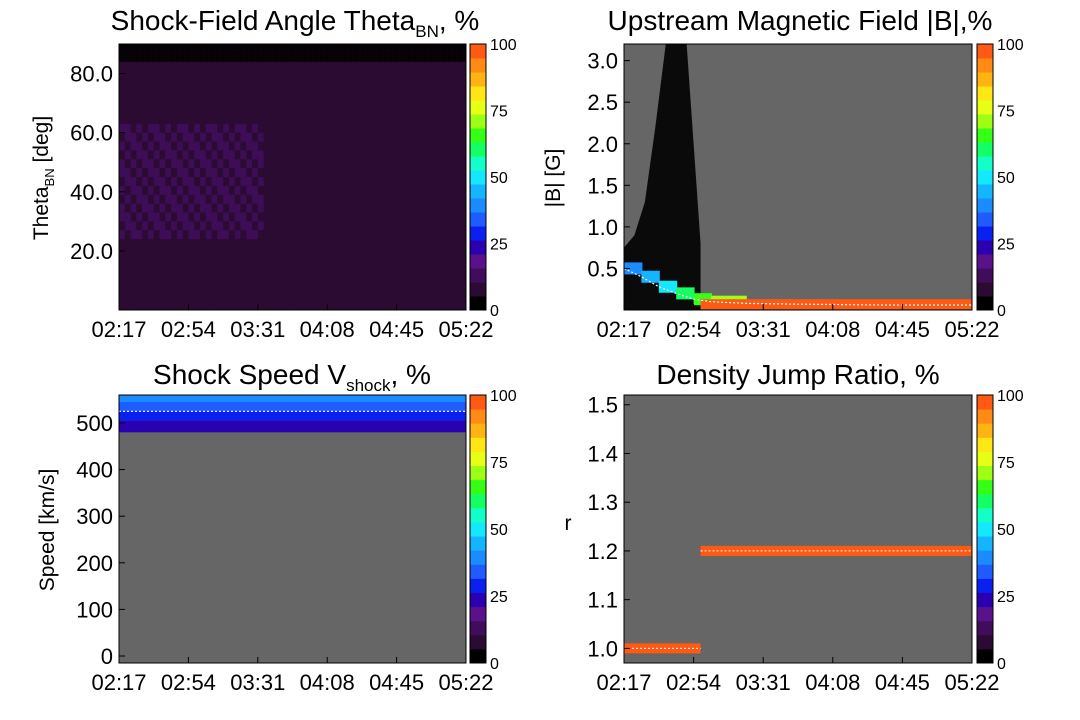 Image resolution: width=1080 pixels, height=720 pixels. What do you see at coordinates (292, 529) in the screenshot?
I see `plot-frame` at bounding box center [292, 529].